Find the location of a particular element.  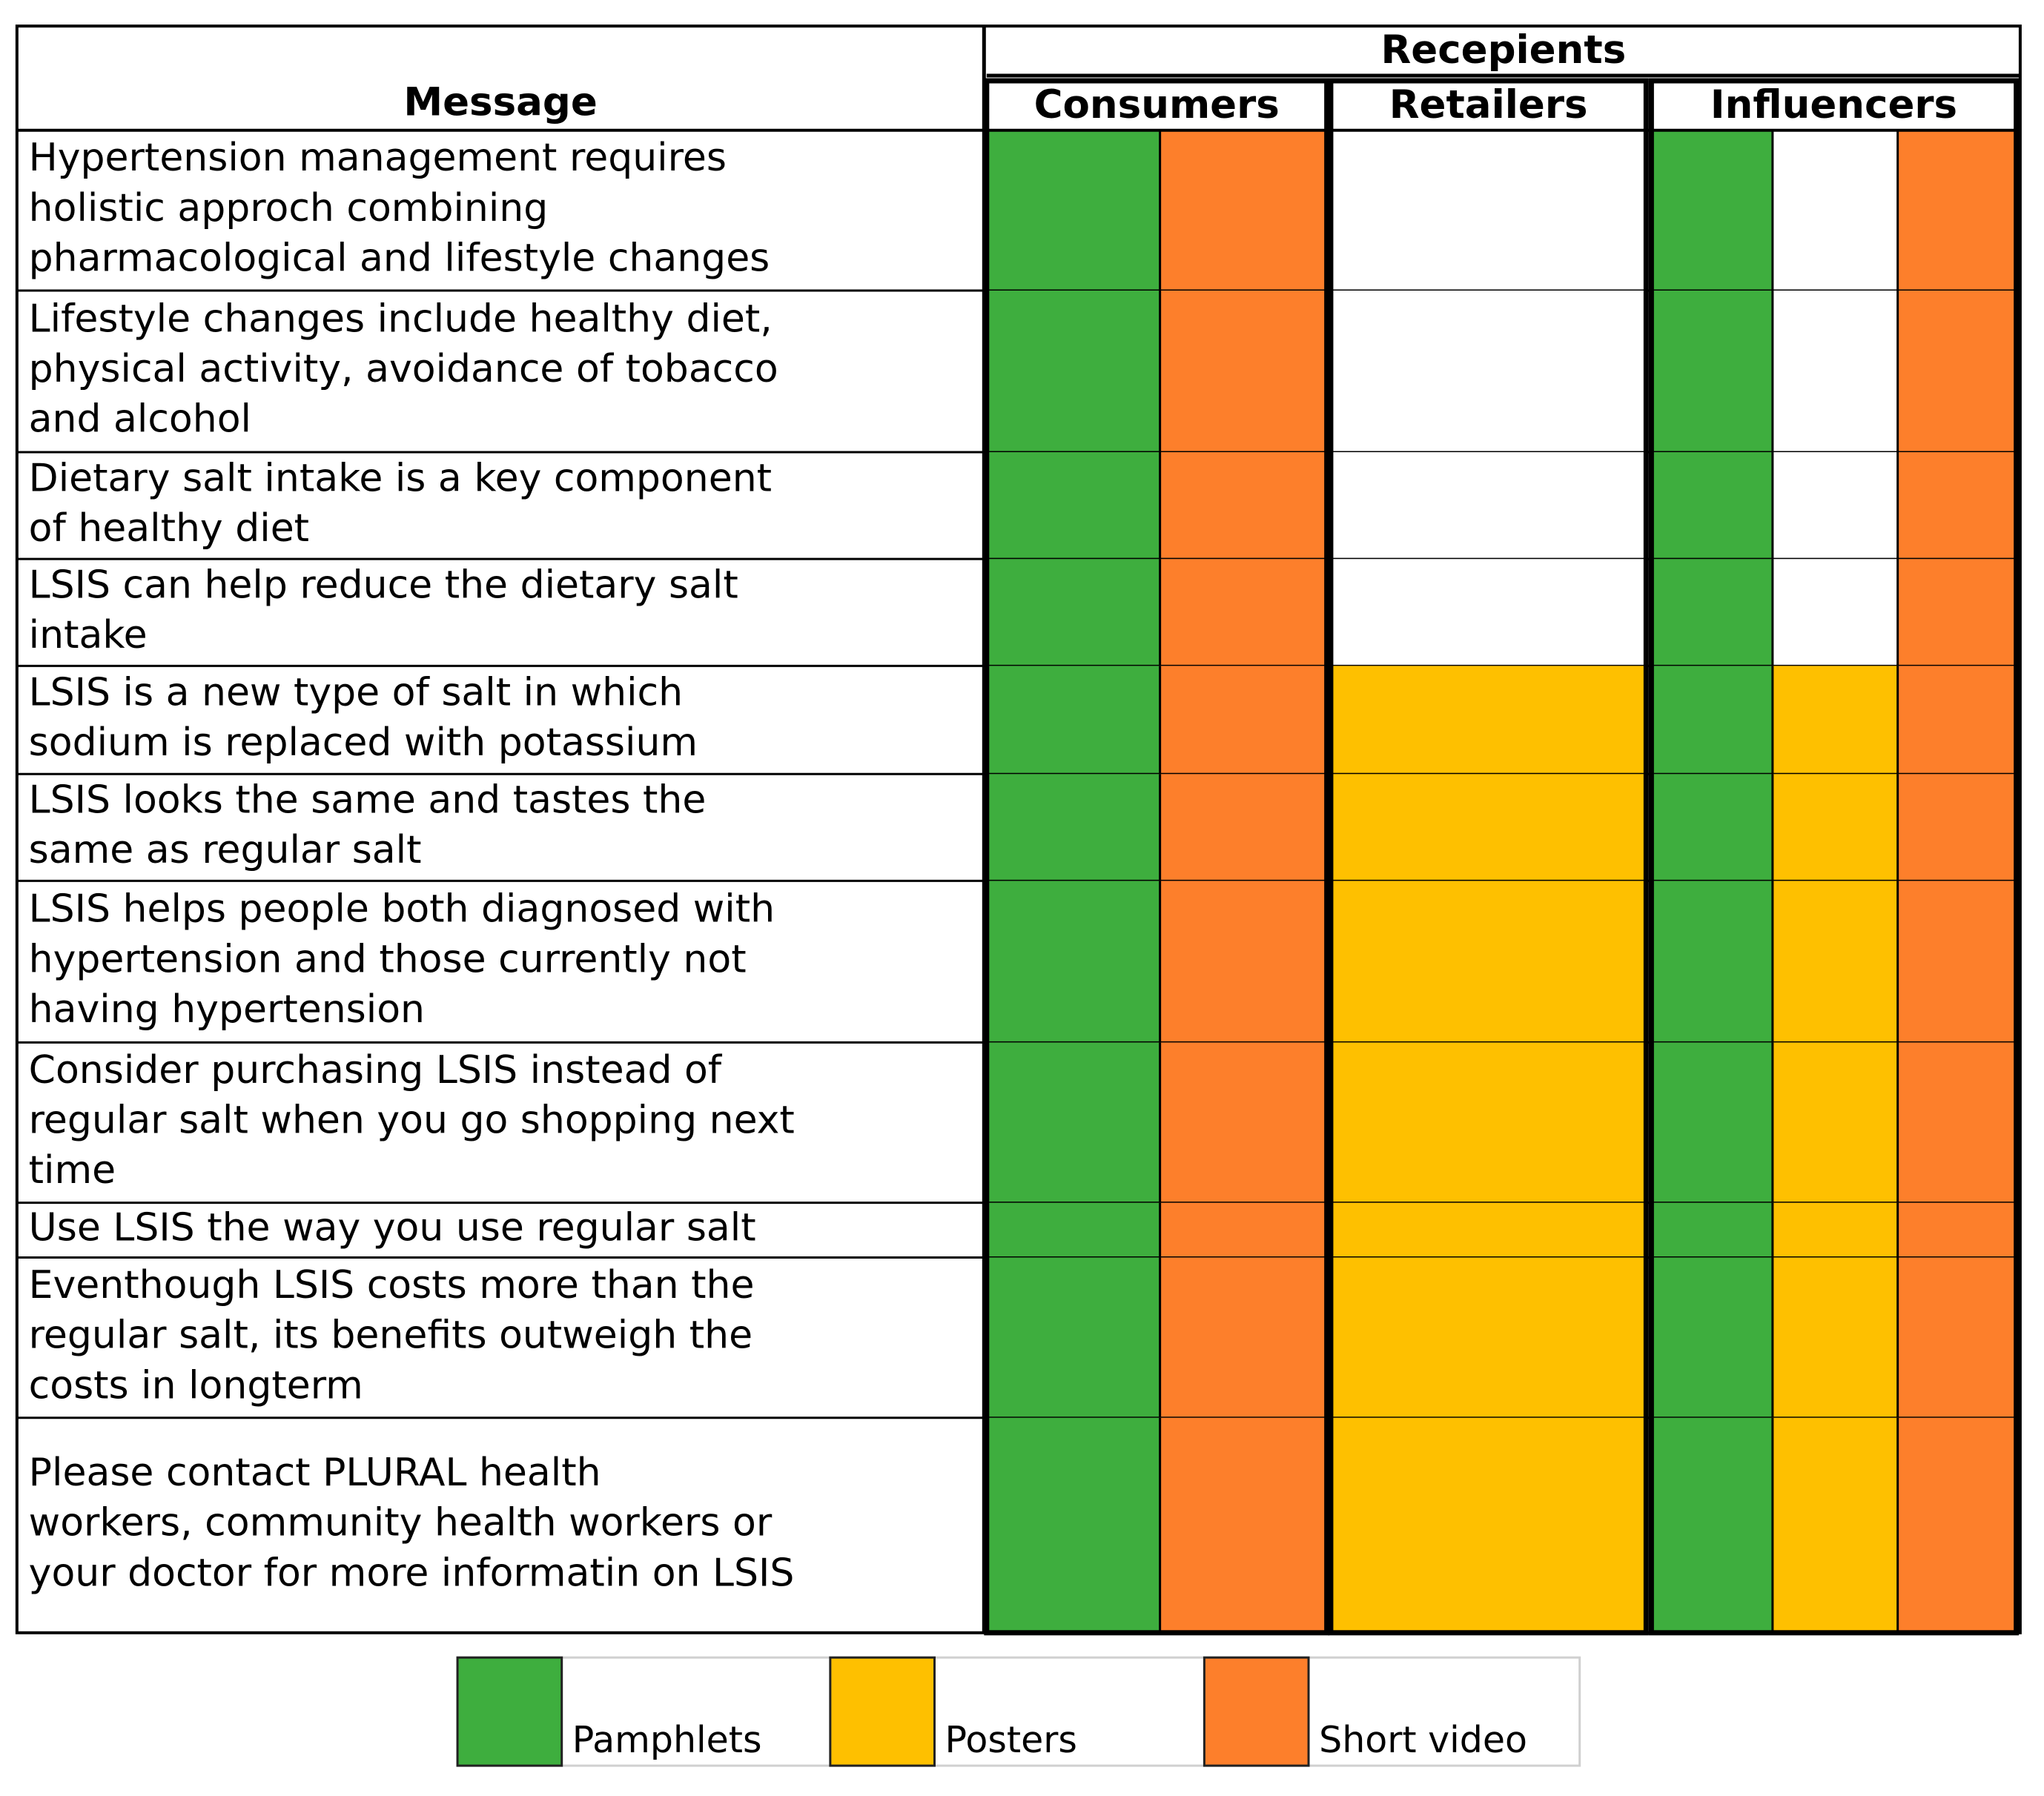

message-text: Hypertension management requires is located at coordinates (378, 158).